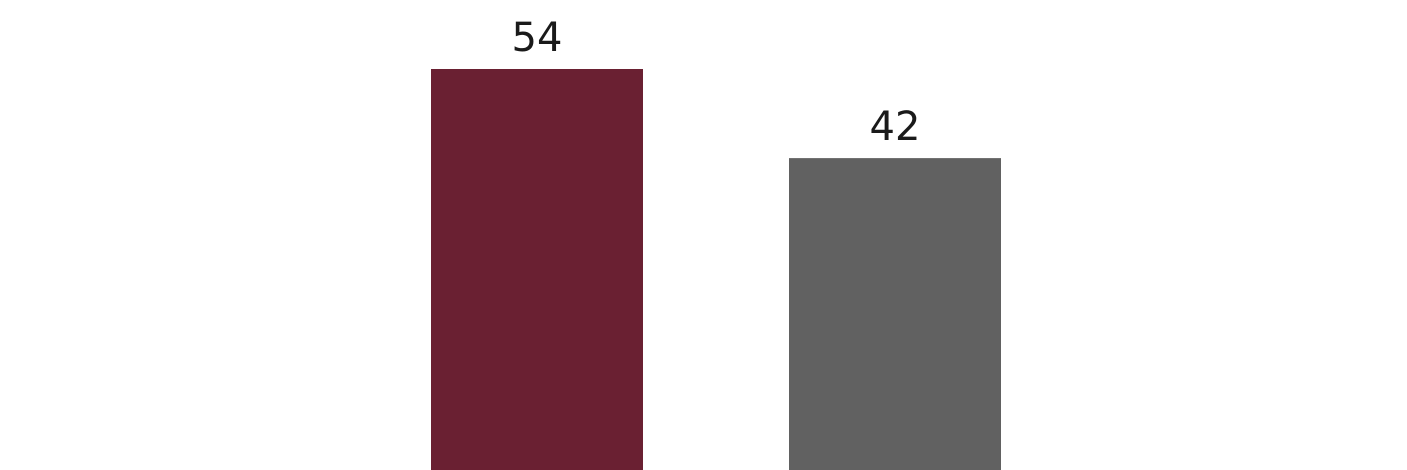 The image size is (1407, 470). What do you see at coordinates (537, 38) in the screenshot?
I see `bar-1-value-label: 54` at bounding box center [537, 38].